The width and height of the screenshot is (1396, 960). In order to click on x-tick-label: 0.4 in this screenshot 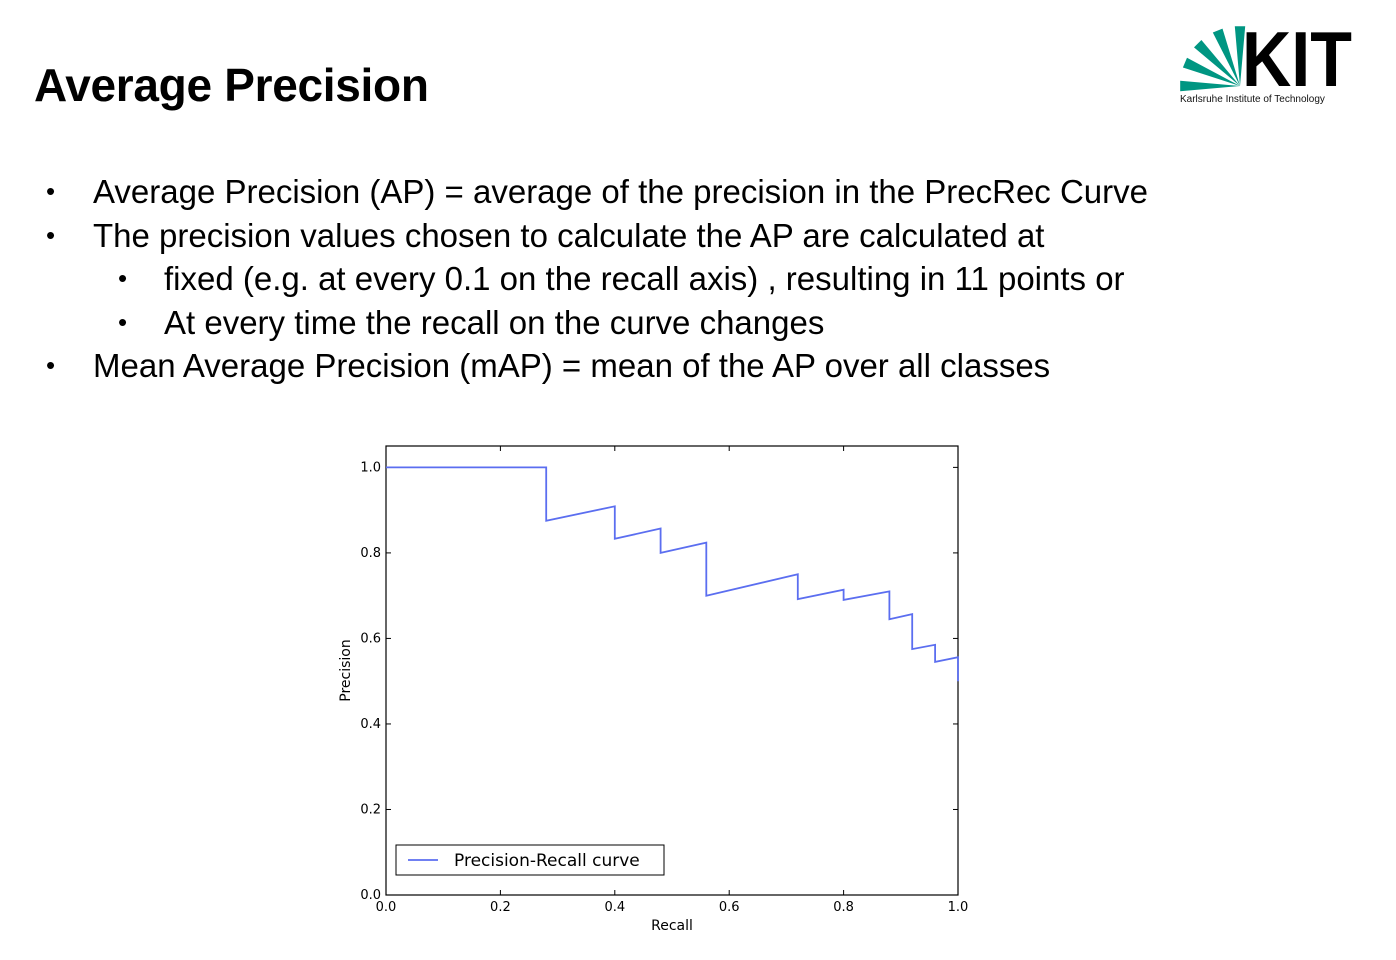, I will do `click(614, 907)`.